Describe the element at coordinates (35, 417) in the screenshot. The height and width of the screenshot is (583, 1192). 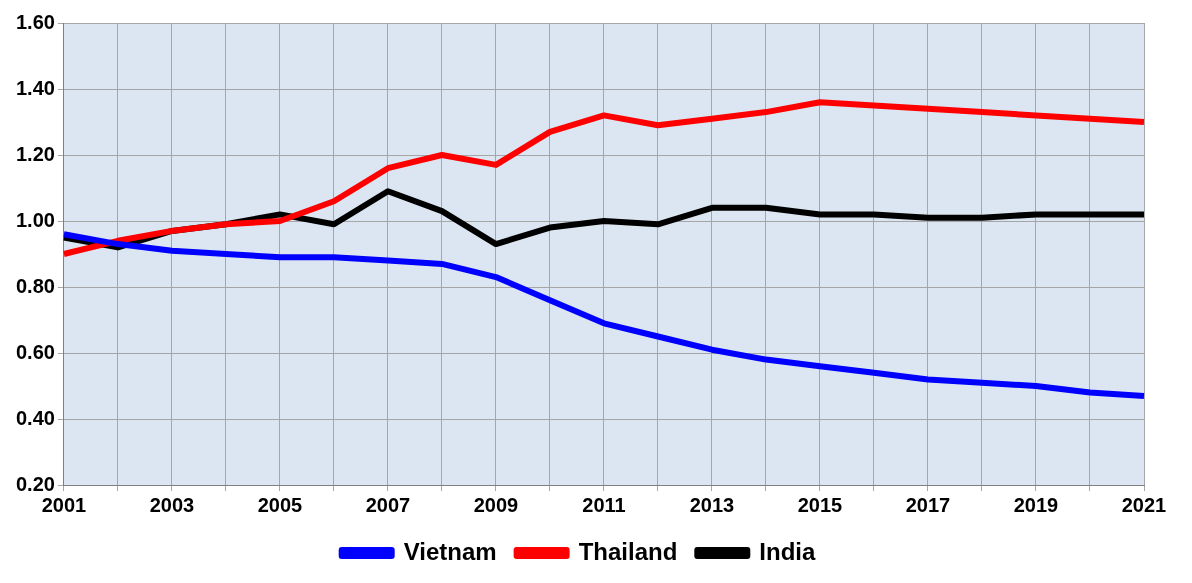
I see `y-tick-label: 0.40` at that location.